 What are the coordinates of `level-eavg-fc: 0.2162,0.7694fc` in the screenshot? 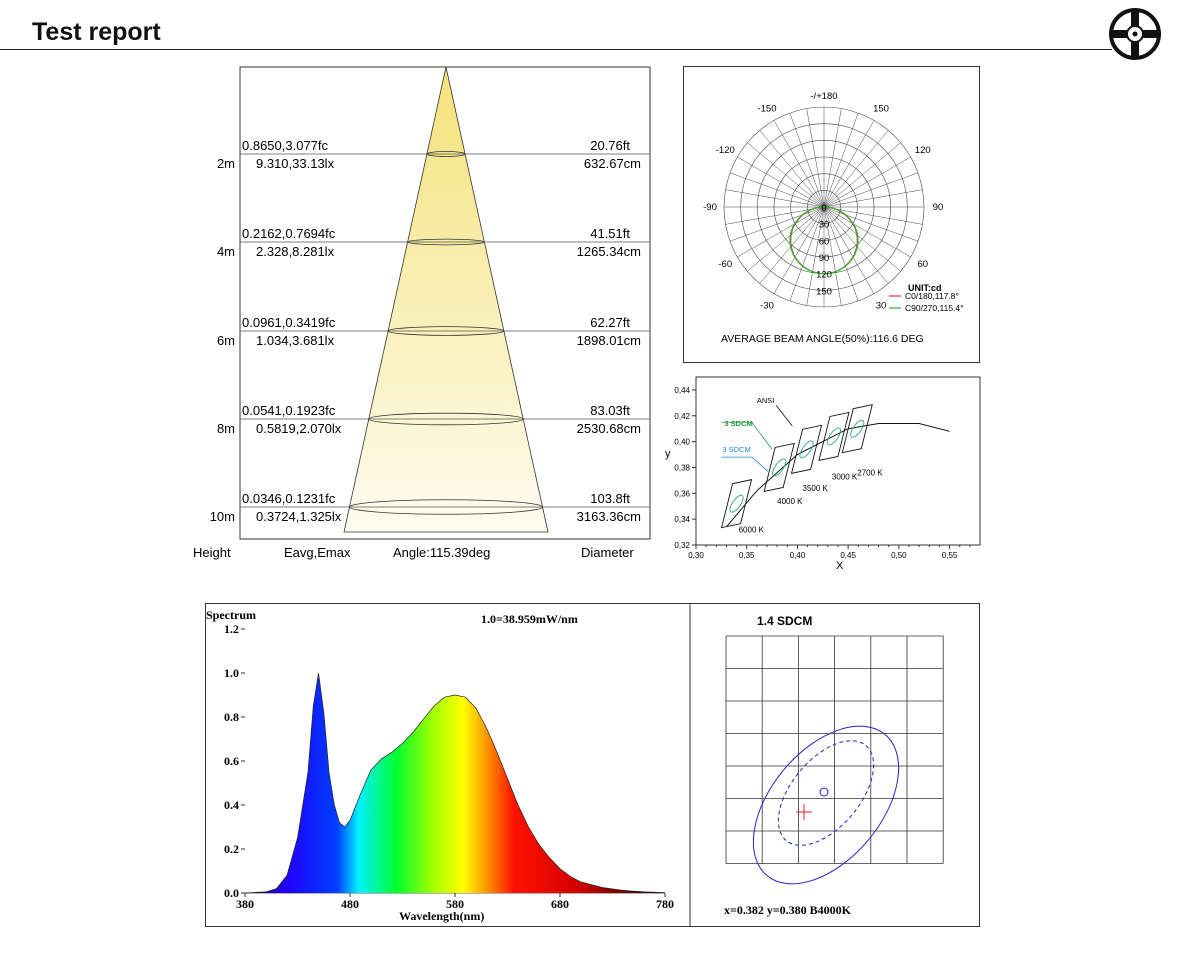 It's located at (289, 233).